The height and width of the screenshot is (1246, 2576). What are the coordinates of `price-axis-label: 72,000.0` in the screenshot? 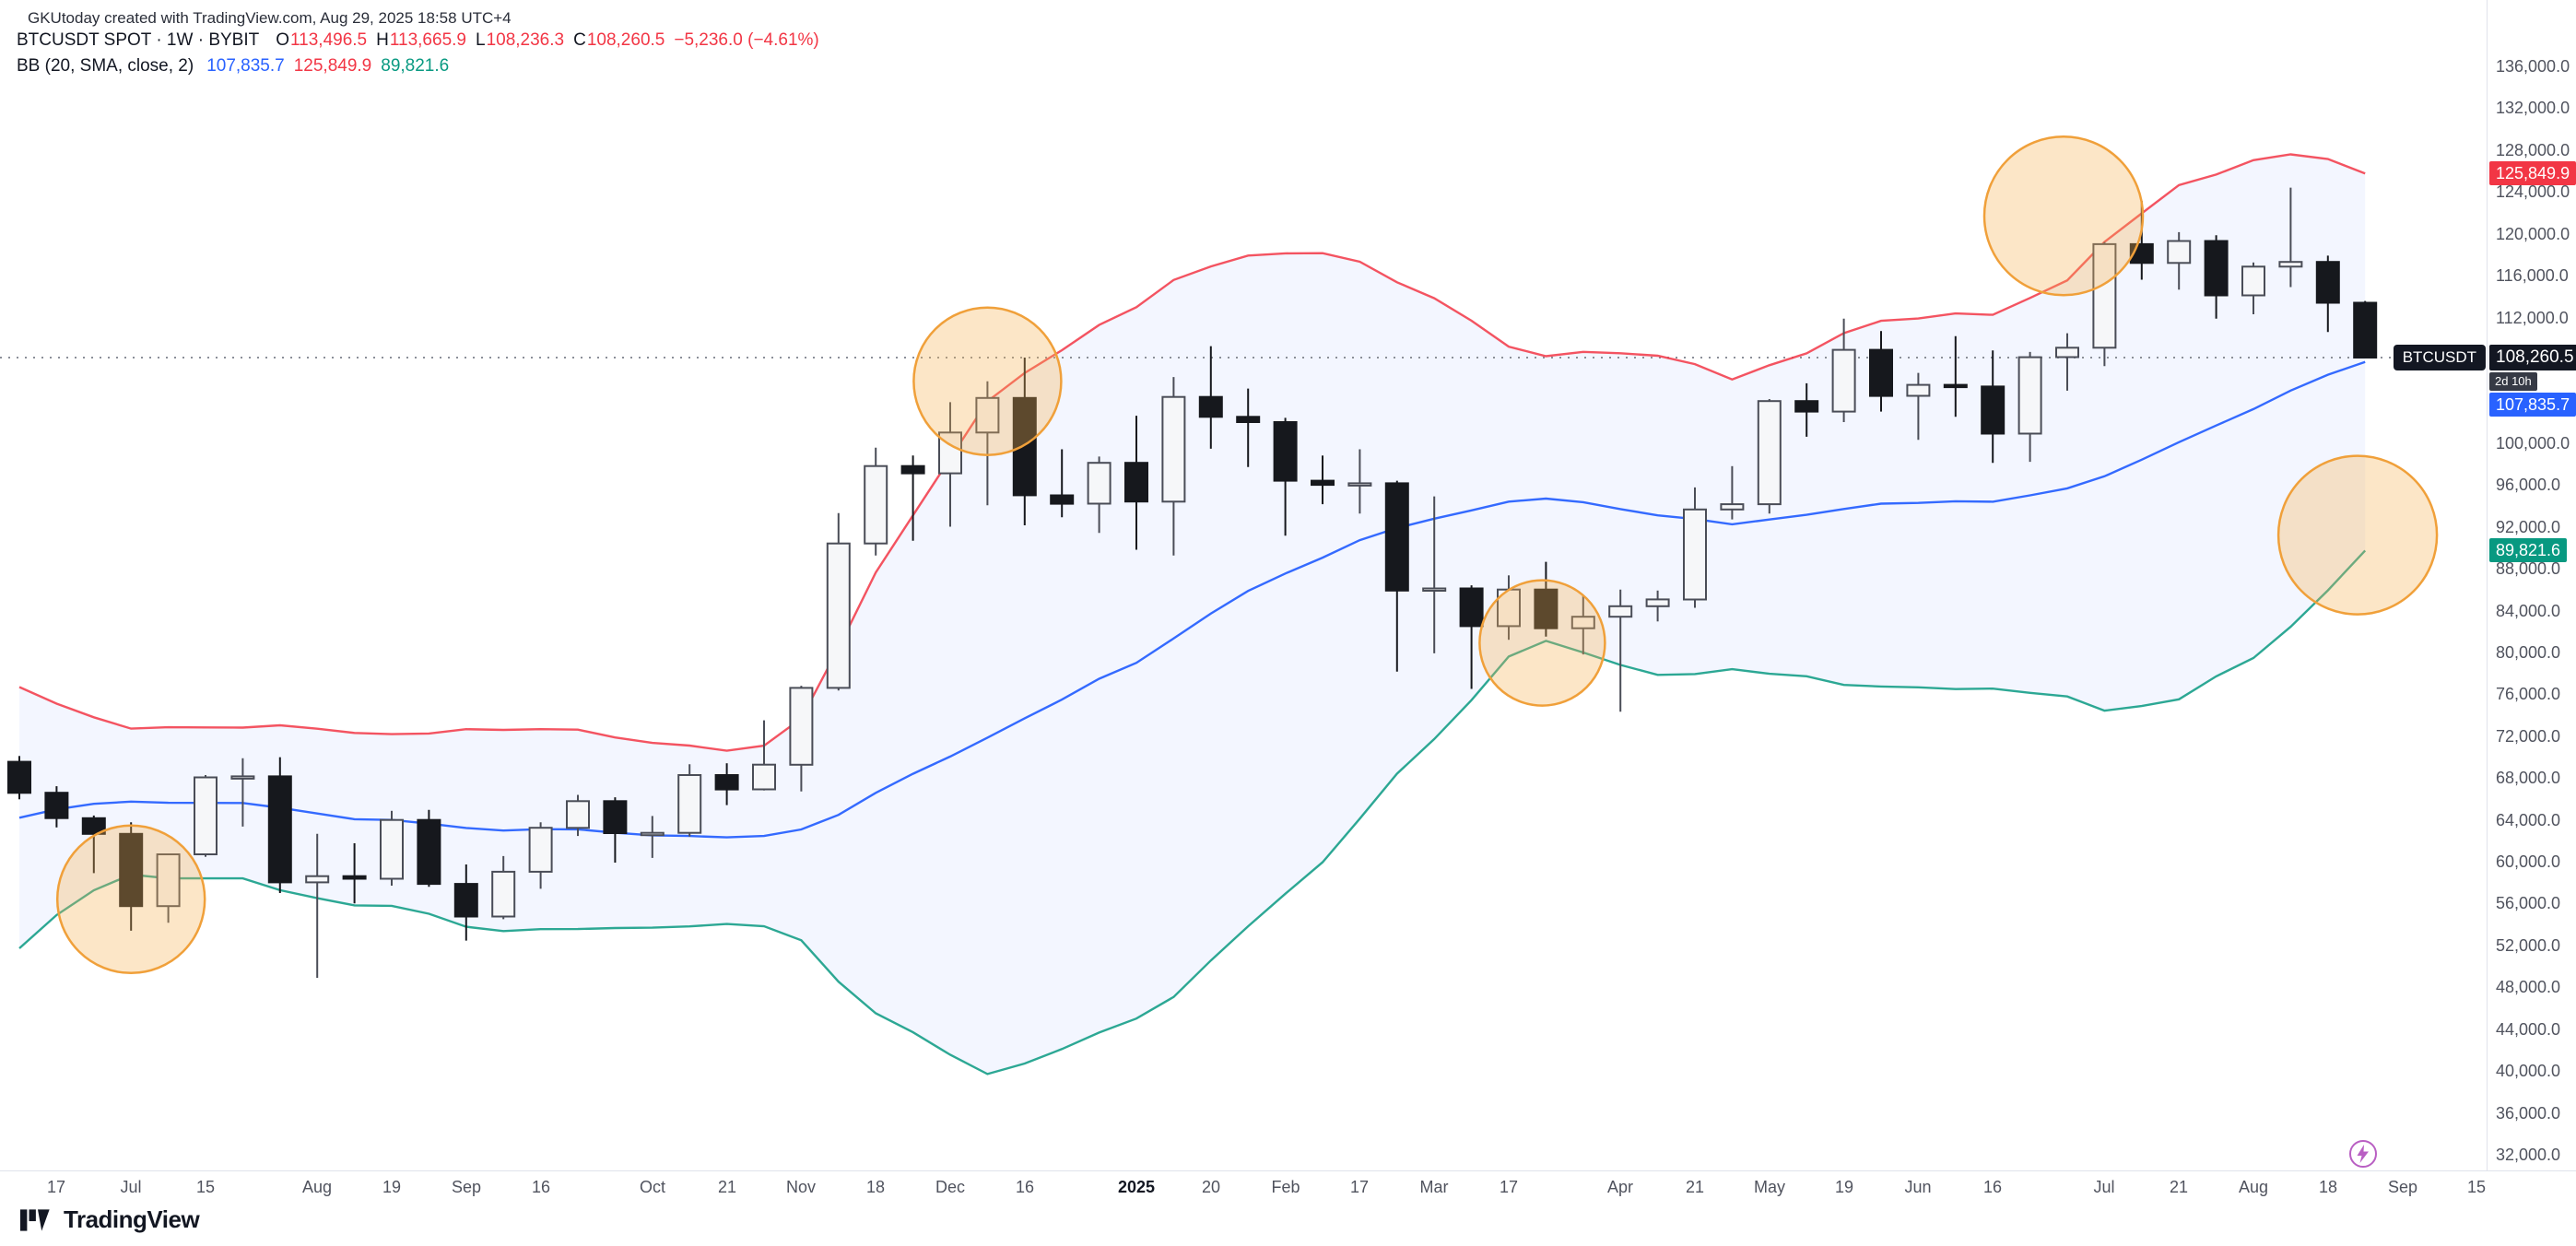 It's located at (2528, 736).